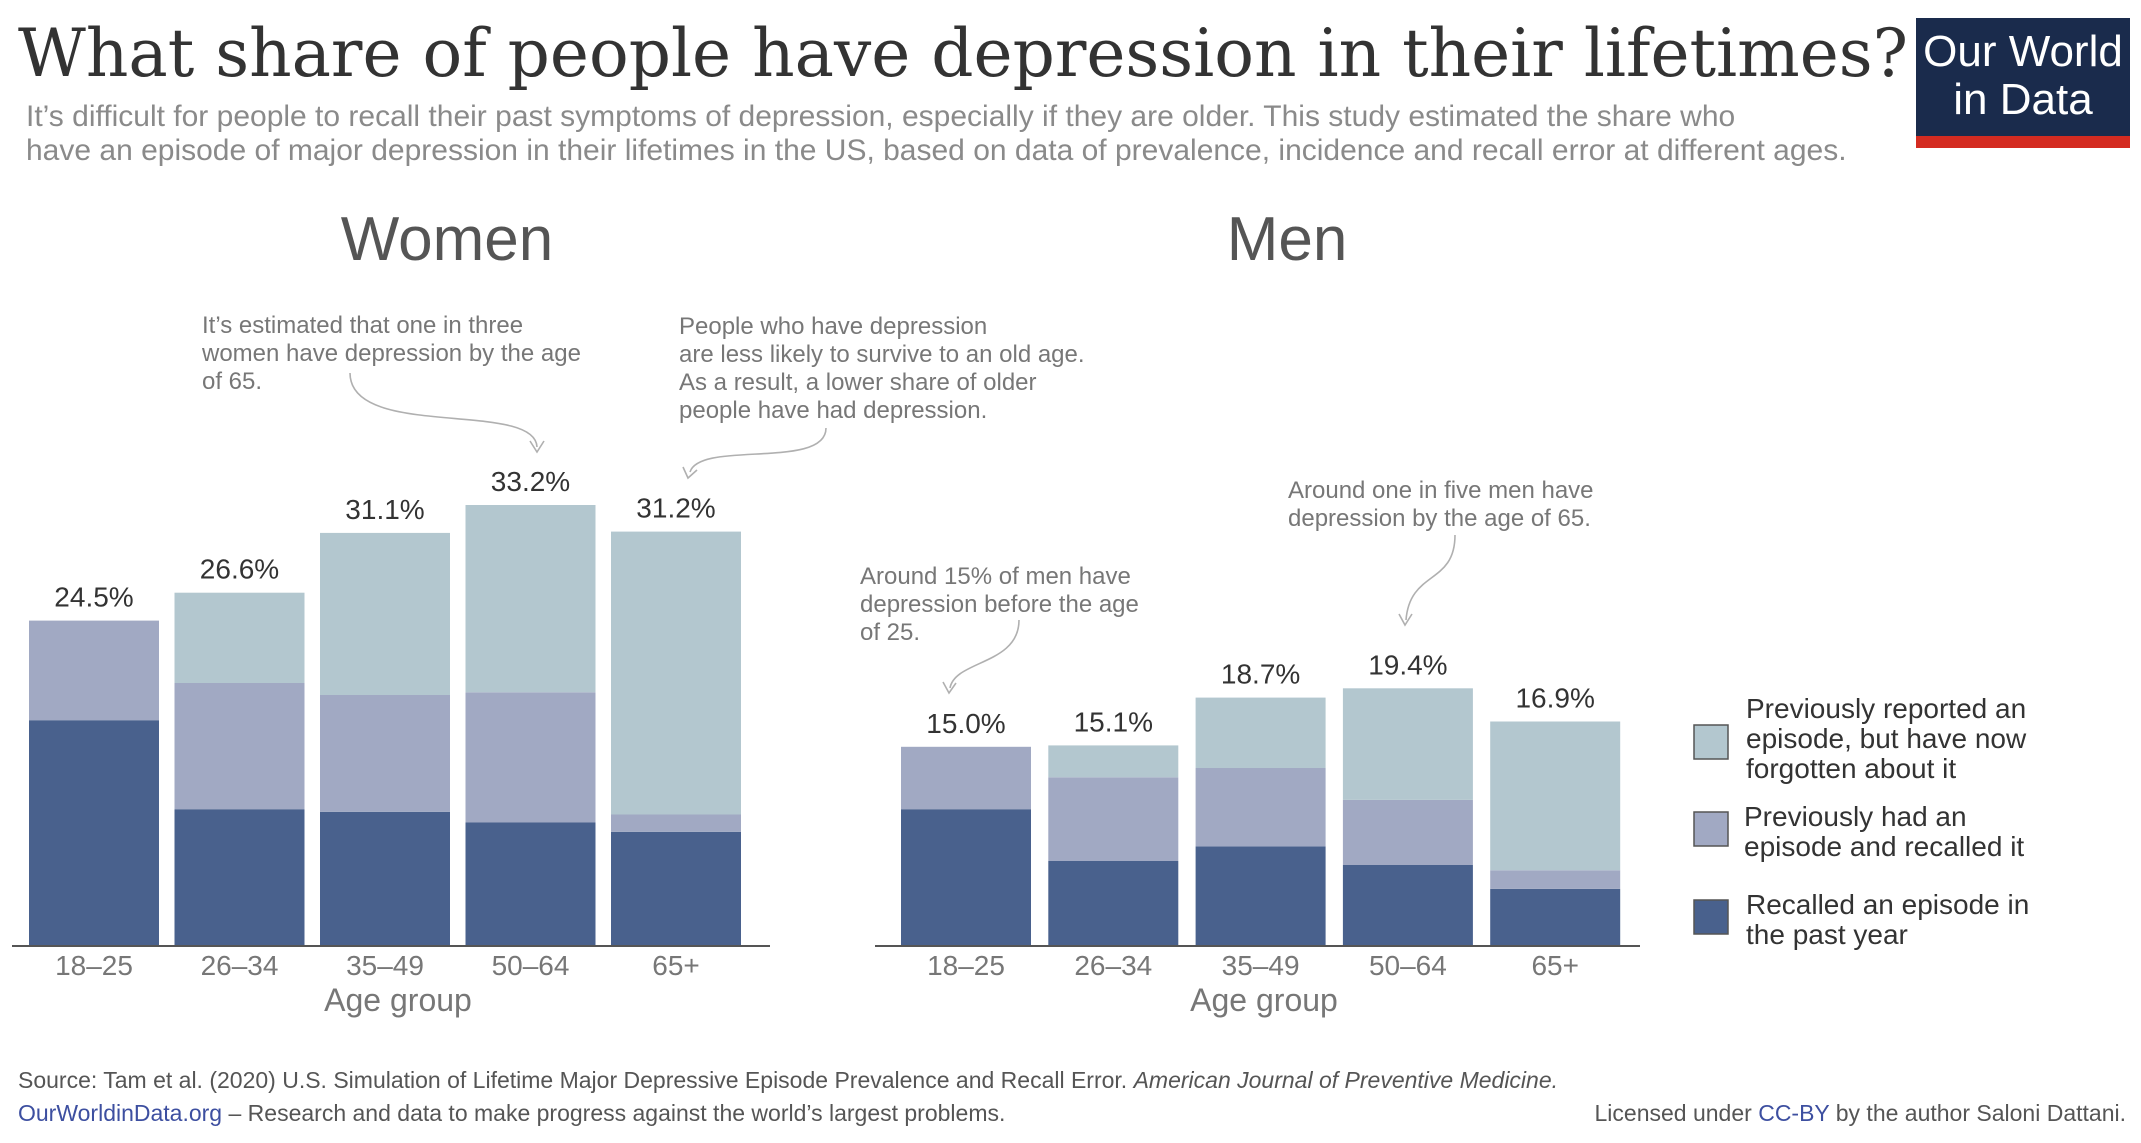 The image size is (2141, 1143). What do you see at coordinates (890, 632) in the screenshot?
I see `annotation-men-1-line-3: of 25.` at bounding box center [890, 632].